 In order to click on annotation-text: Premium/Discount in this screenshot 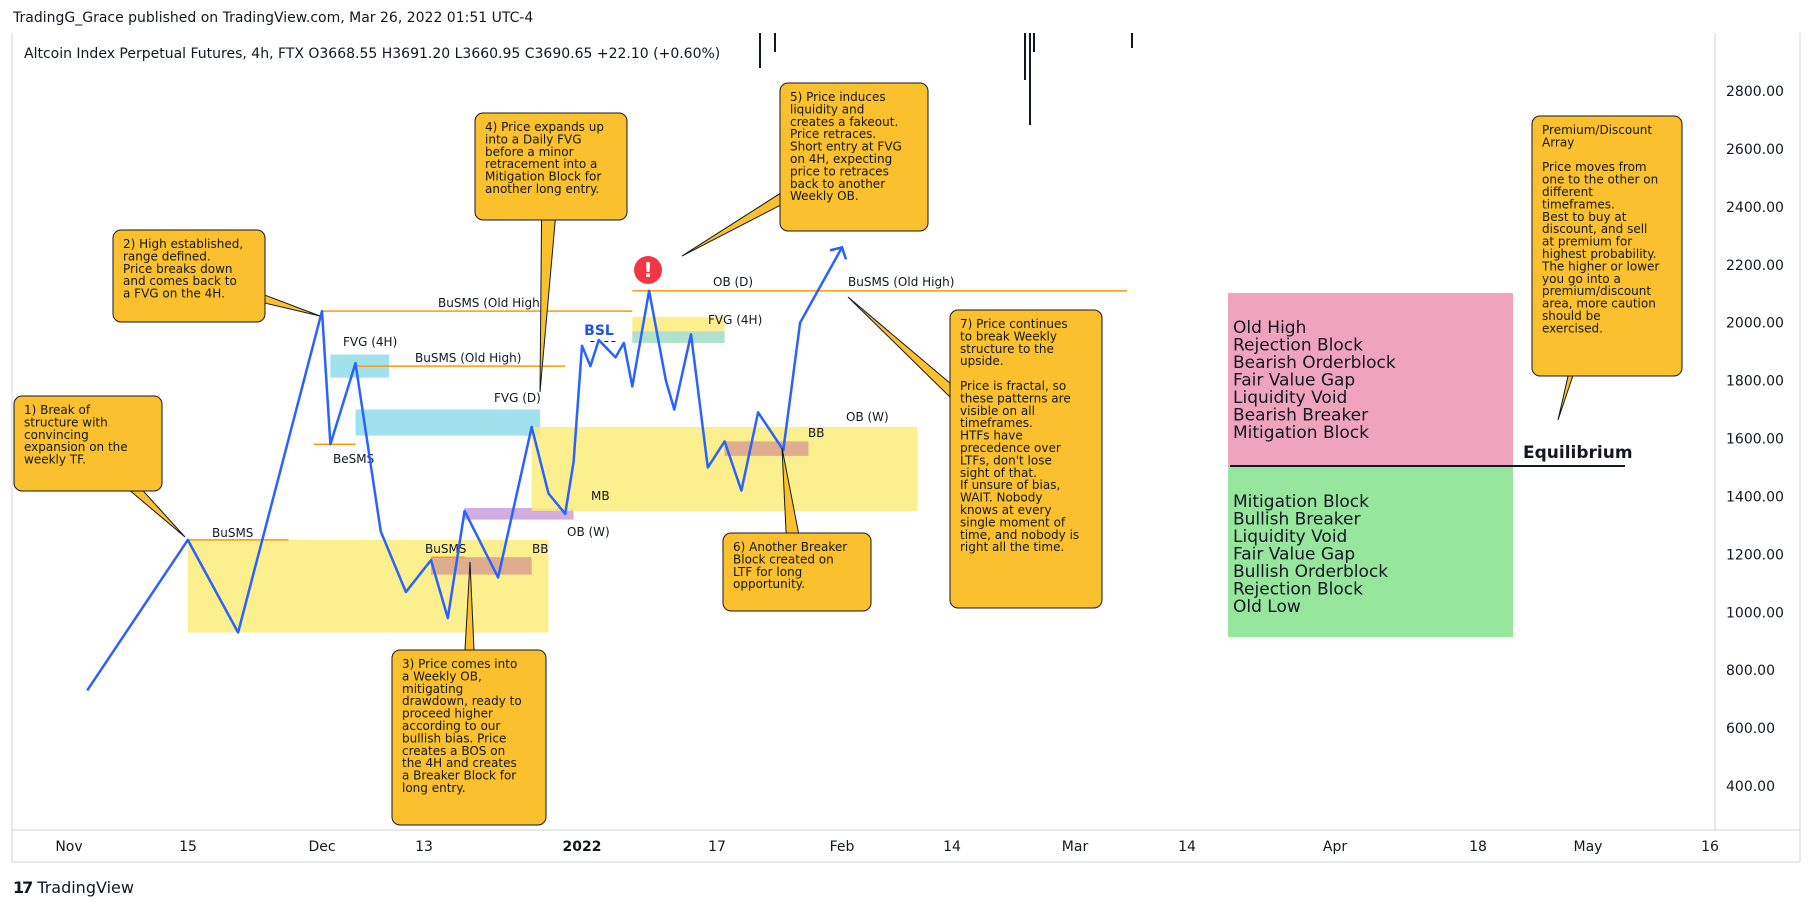, I will do `click(1597, 130)`.